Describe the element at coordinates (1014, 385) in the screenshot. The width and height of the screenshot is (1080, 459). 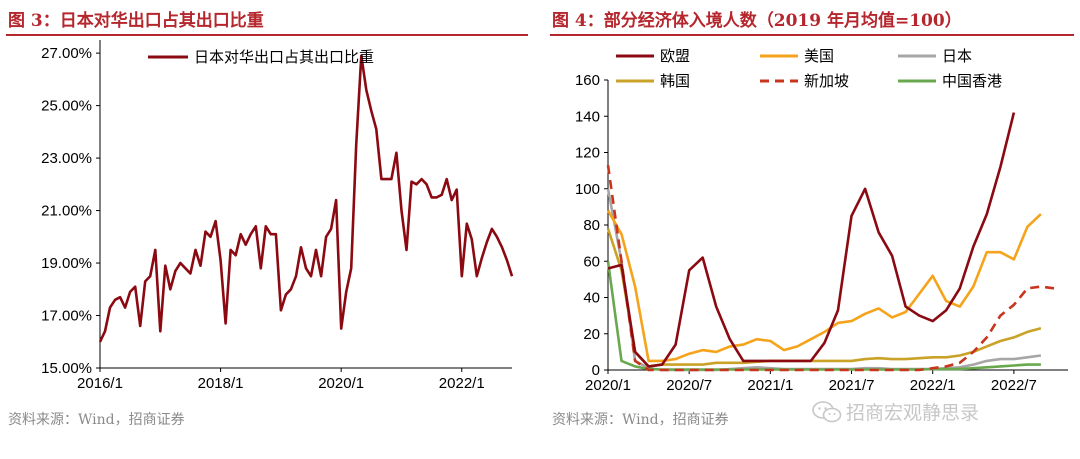
I see `right-x-tick-label: 2022/7` at that location.